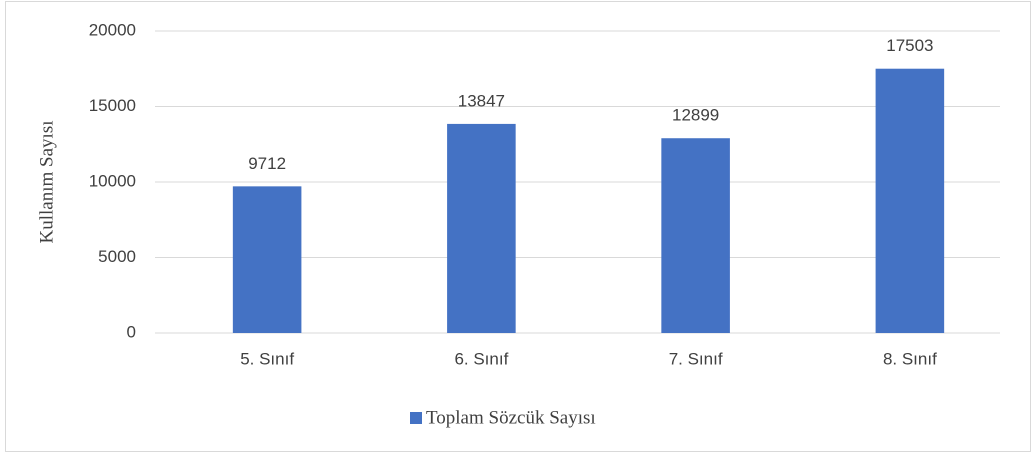  Describe the element at coordinates (112, 180) in the screenshot. I see `y-tick-label: 10000` at that location.